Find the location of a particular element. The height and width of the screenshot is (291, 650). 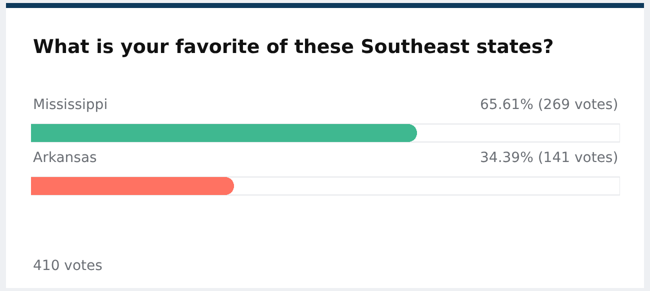

chart-title: What is your favorite of these Southeast states? is located at coordinates (293, 47).